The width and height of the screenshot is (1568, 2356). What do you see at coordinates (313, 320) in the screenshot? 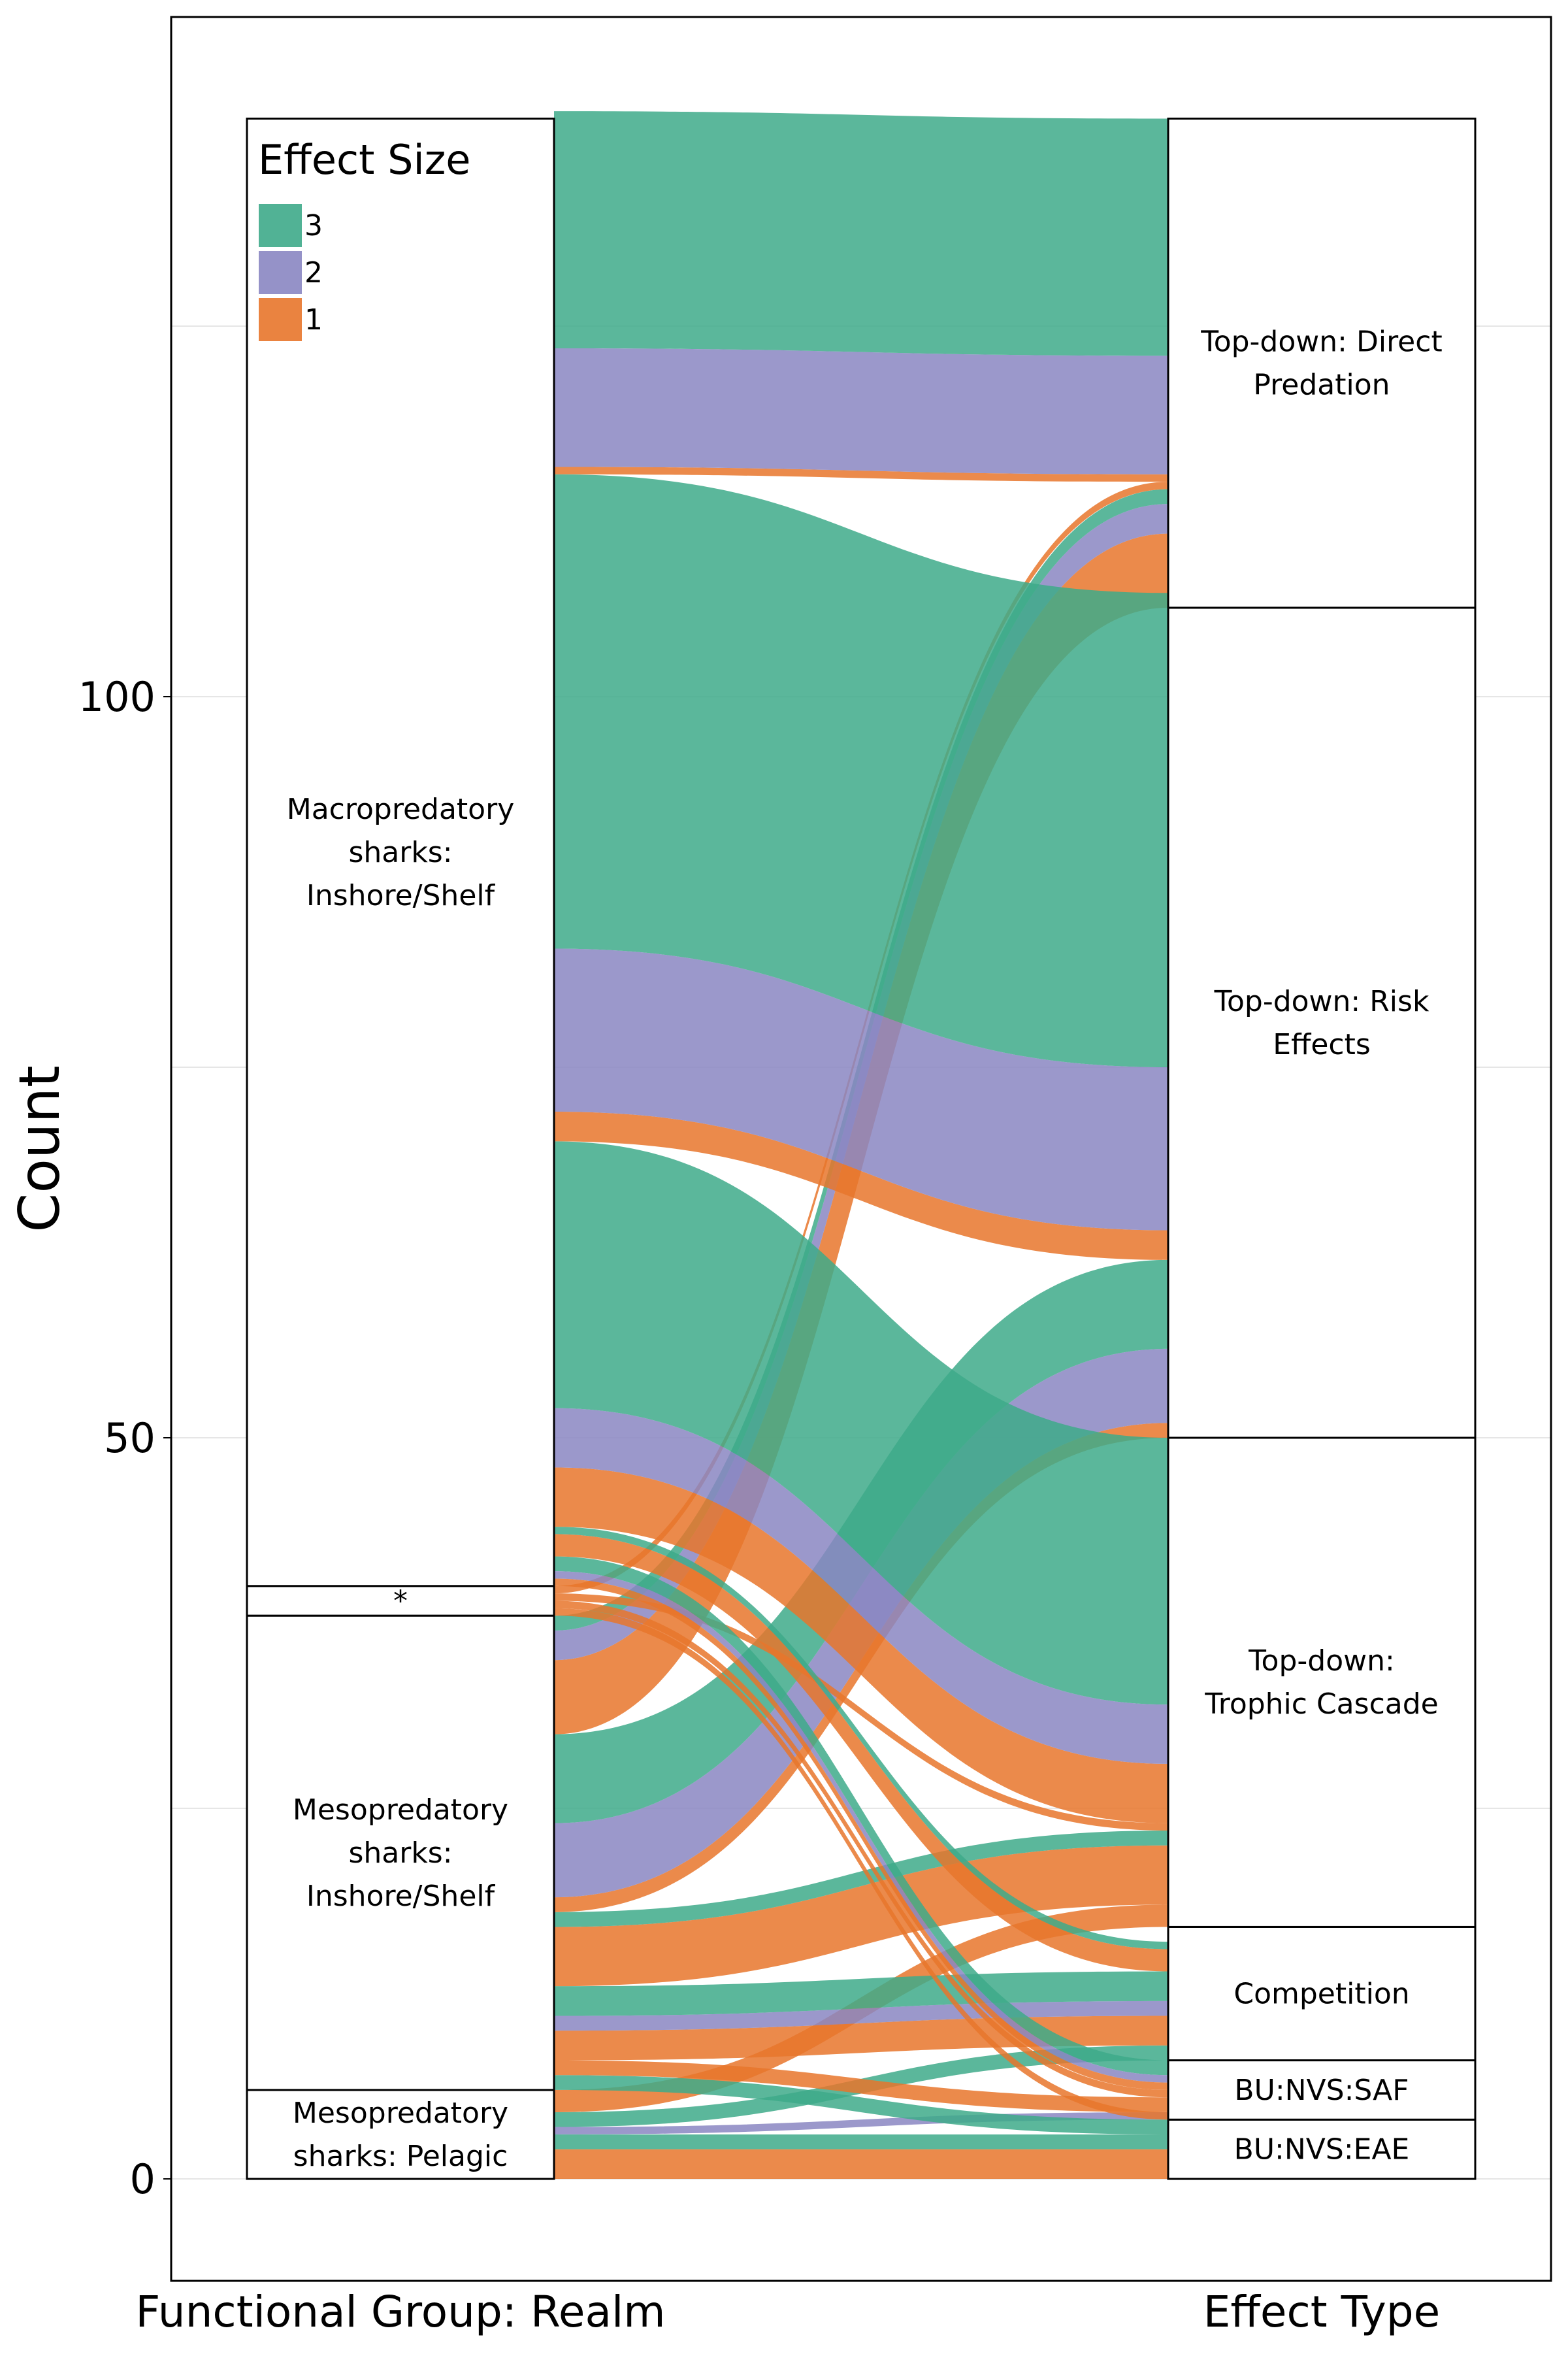
I see `legend-label: 1` at bounding box center [313, 320].